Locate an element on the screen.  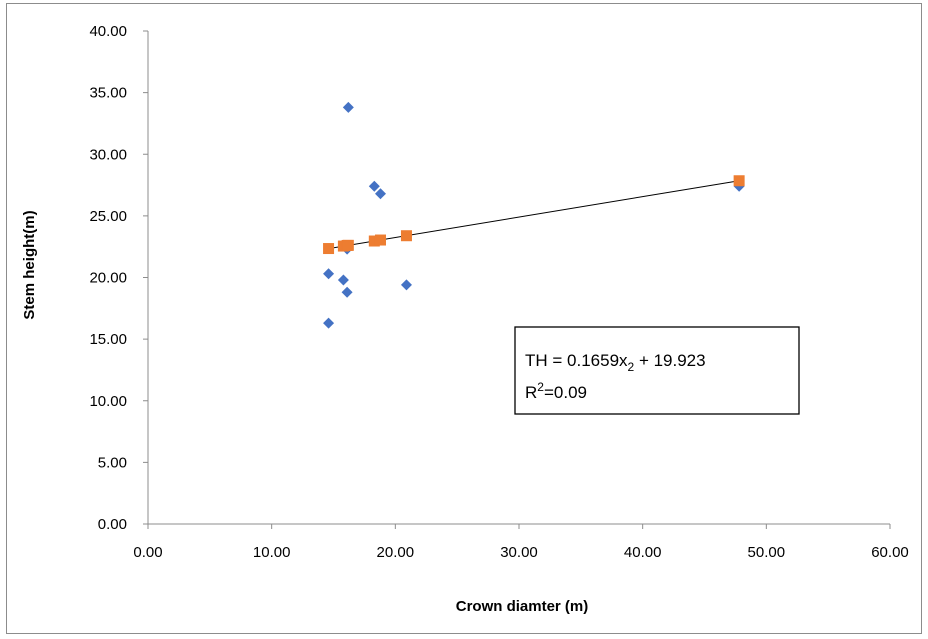
x-tick-label: 50.00 is located at coordinates (767, 552).